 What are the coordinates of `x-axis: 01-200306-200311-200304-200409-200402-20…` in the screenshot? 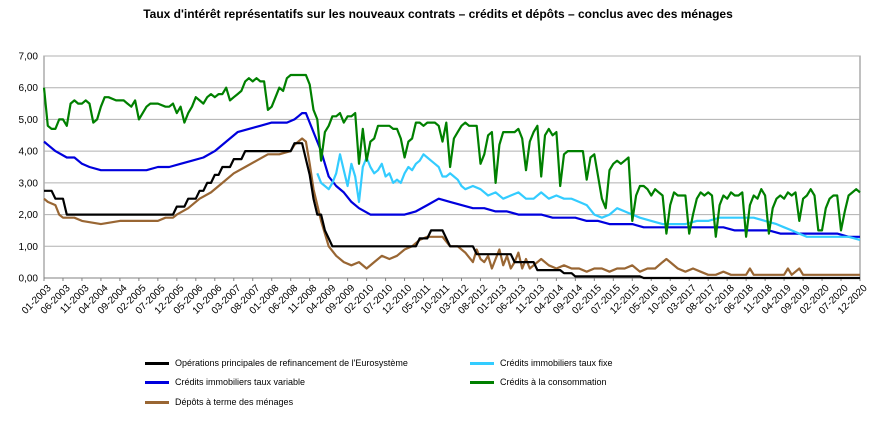 It's located at (445, 297).